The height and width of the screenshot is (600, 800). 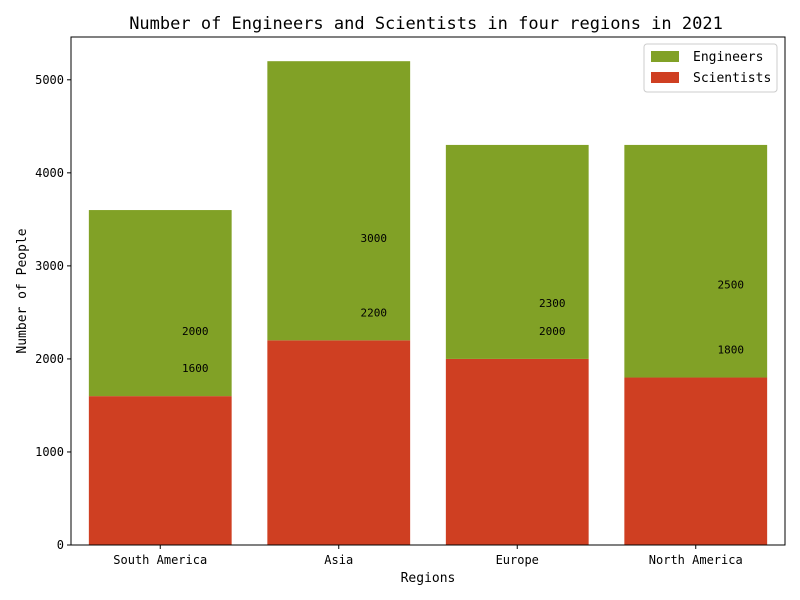 I want to click on legend-label-engineers: Engineers, so click(x=728, y=57).